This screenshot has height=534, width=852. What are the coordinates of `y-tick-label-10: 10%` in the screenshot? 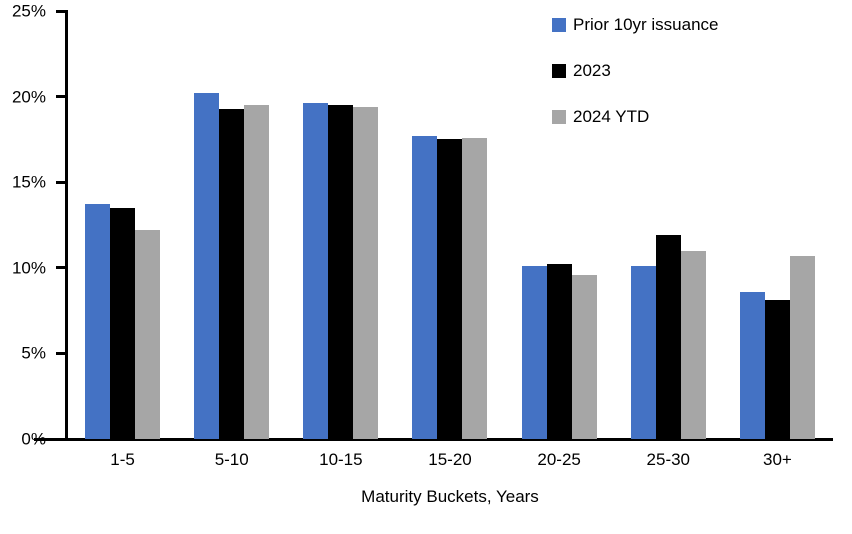 It's located at (28, 268).